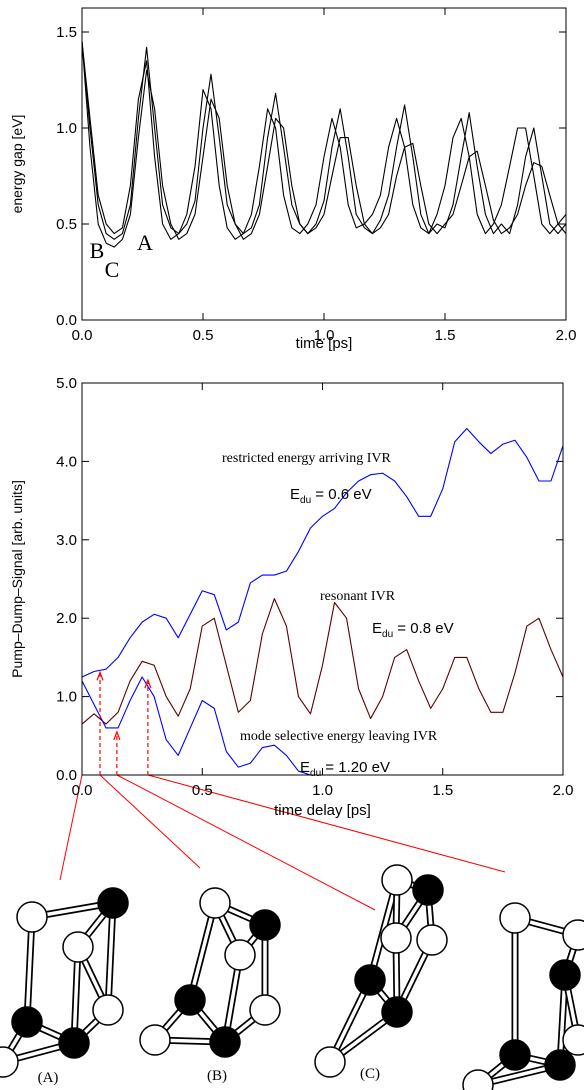 The height and width of the screenshot is (1090, 584). What do you see at coordinates (112, 269) in the screenshot?
I see `annotation: C` at bounding box center [112, 269].